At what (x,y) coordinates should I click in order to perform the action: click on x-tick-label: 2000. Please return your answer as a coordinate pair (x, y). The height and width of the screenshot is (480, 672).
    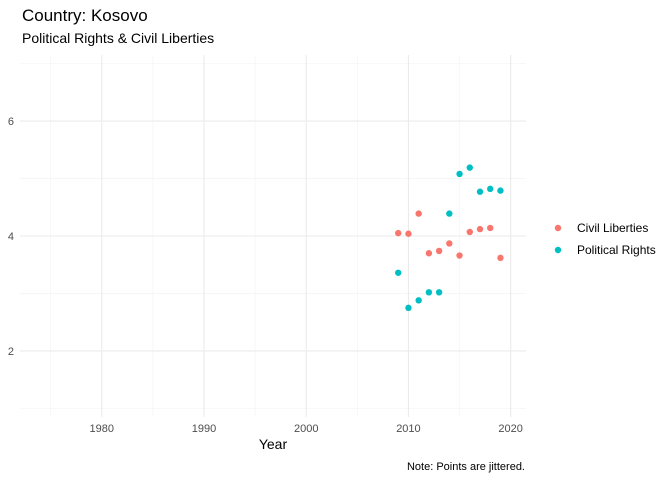
    Looking at the image, I should click on (306, 429).